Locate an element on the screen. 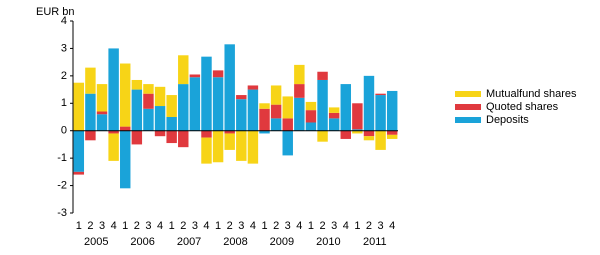  y-tick-label: 0 is located at coordinates (64, 131).